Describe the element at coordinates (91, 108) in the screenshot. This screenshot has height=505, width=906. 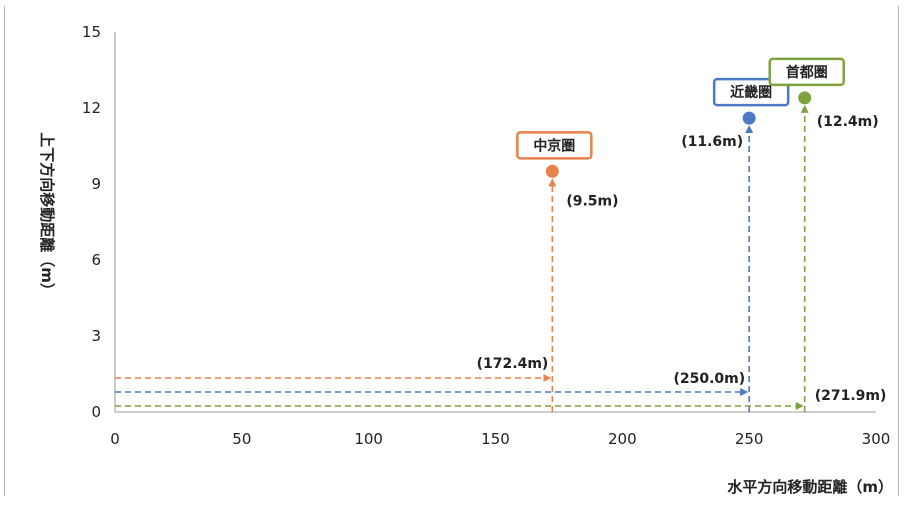
I see `y-tick-label: 12` at that location.